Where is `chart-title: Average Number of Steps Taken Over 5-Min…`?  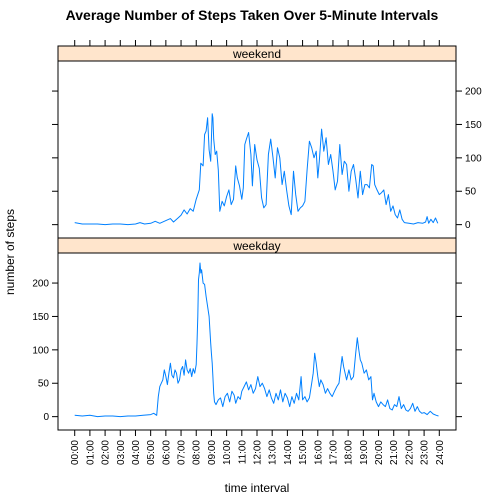 chart-title: Average Number of Steps Taken Over 5-Min… is located at coordinates (252, 15).